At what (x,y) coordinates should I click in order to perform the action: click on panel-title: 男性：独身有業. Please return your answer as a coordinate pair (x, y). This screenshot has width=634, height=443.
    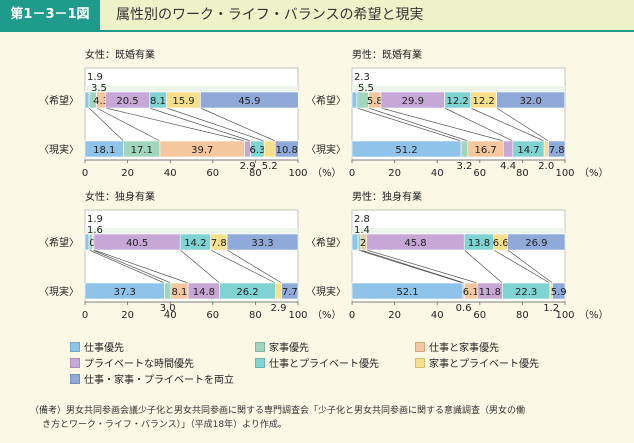
    Looking at the image, I should click on (387, 196).